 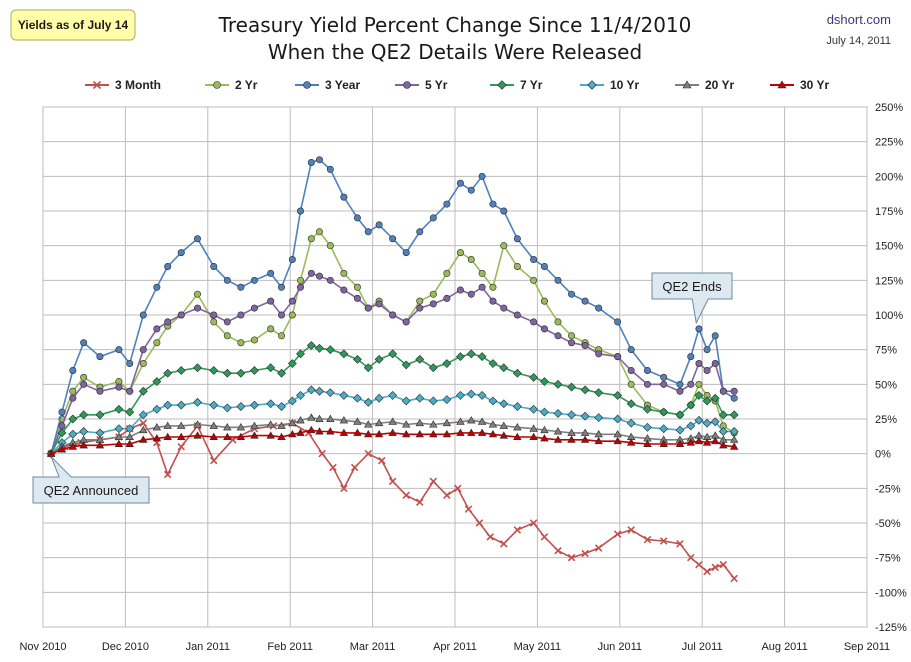 I want to click on legend-label: 10 Yr, so click(x=624, y=85).